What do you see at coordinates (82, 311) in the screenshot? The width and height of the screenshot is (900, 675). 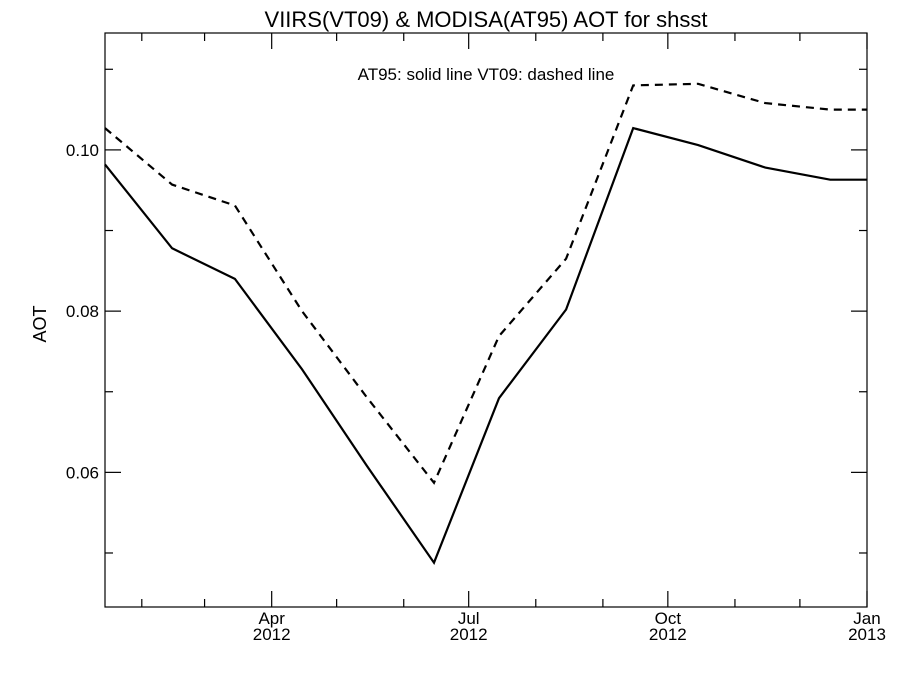 I see `y-tick-label: 0.08` at bounding box center [82, 311].